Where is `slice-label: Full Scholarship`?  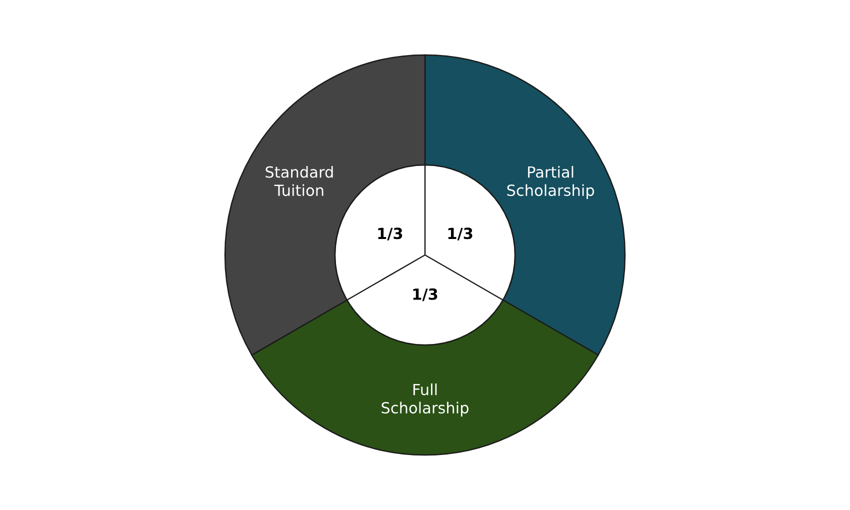 slice-label: Full Scholarship is located at coordinates (425, 400).